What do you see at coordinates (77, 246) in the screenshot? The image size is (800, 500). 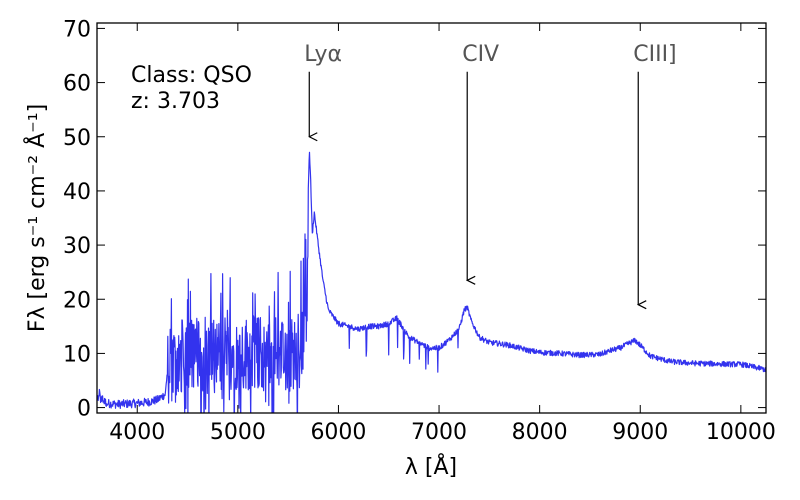 I see `y-tick-label: 30` at bounding box center [77, 246].